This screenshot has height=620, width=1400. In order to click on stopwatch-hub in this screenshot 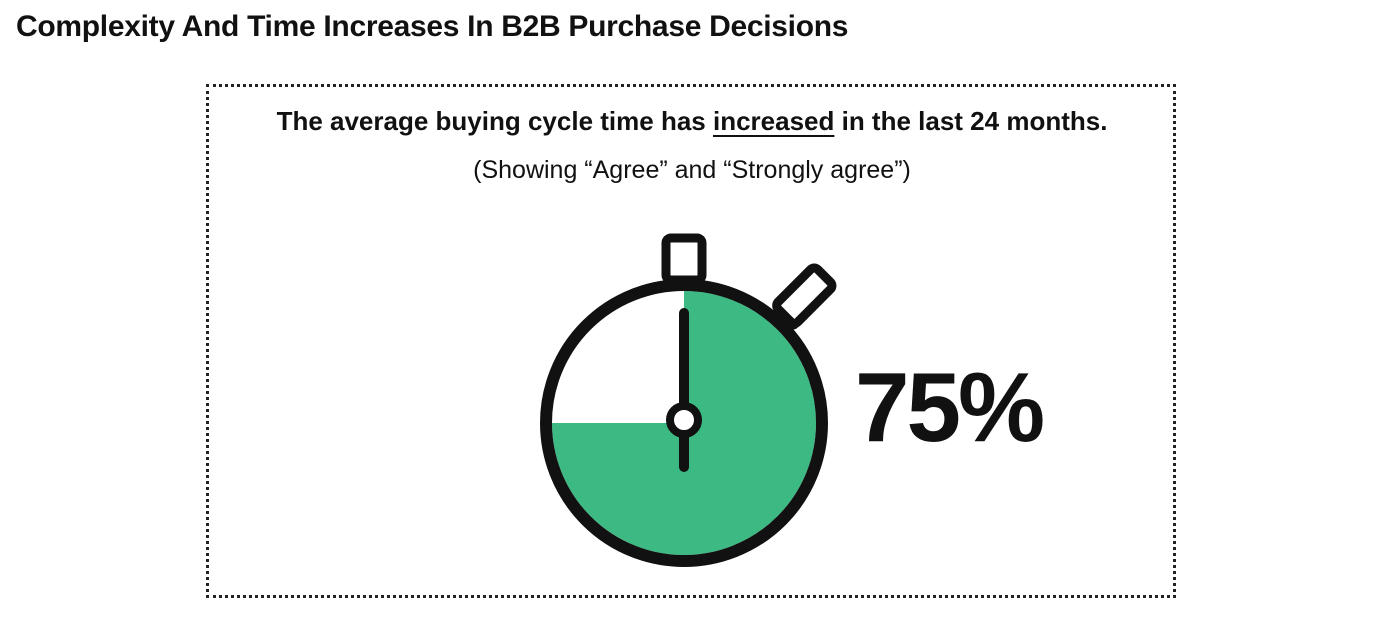, I will do `click(684, 420)`.